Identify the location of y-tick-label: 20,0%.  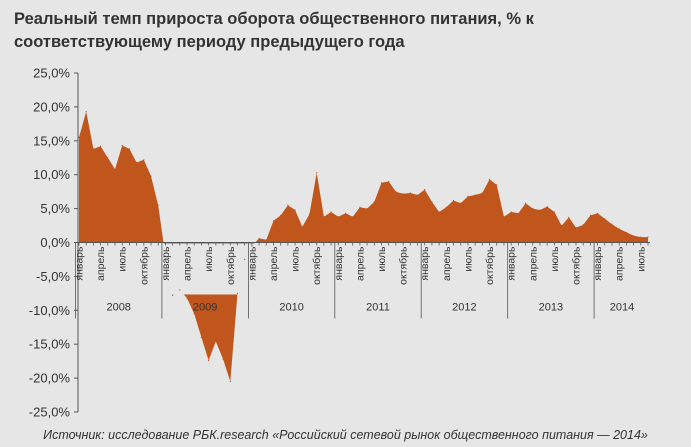
(51, 106).